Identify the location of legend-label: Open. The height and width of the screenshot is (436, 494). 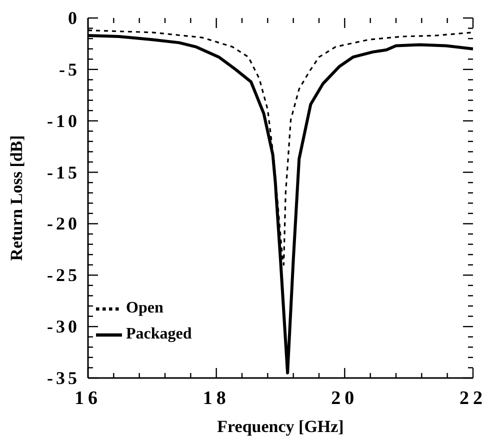
(145, 308).